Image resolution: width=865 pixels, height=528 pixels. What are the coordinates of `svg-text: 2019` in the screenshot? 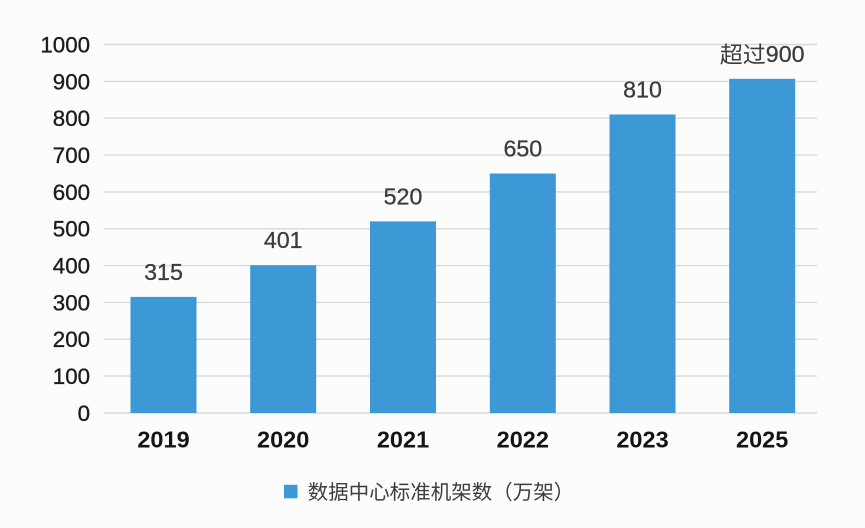 It's located at (163, 440).